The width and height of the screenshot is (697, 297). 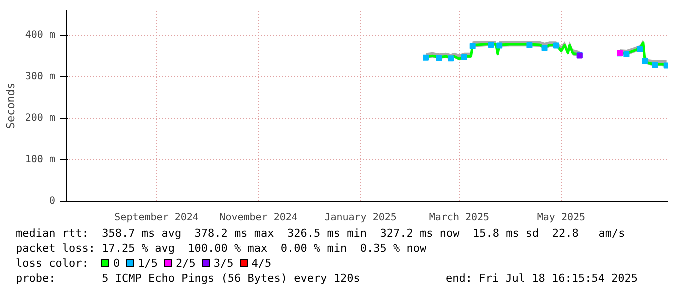 I want to click on legend-label: 1/5, so click(x=148, y=263).